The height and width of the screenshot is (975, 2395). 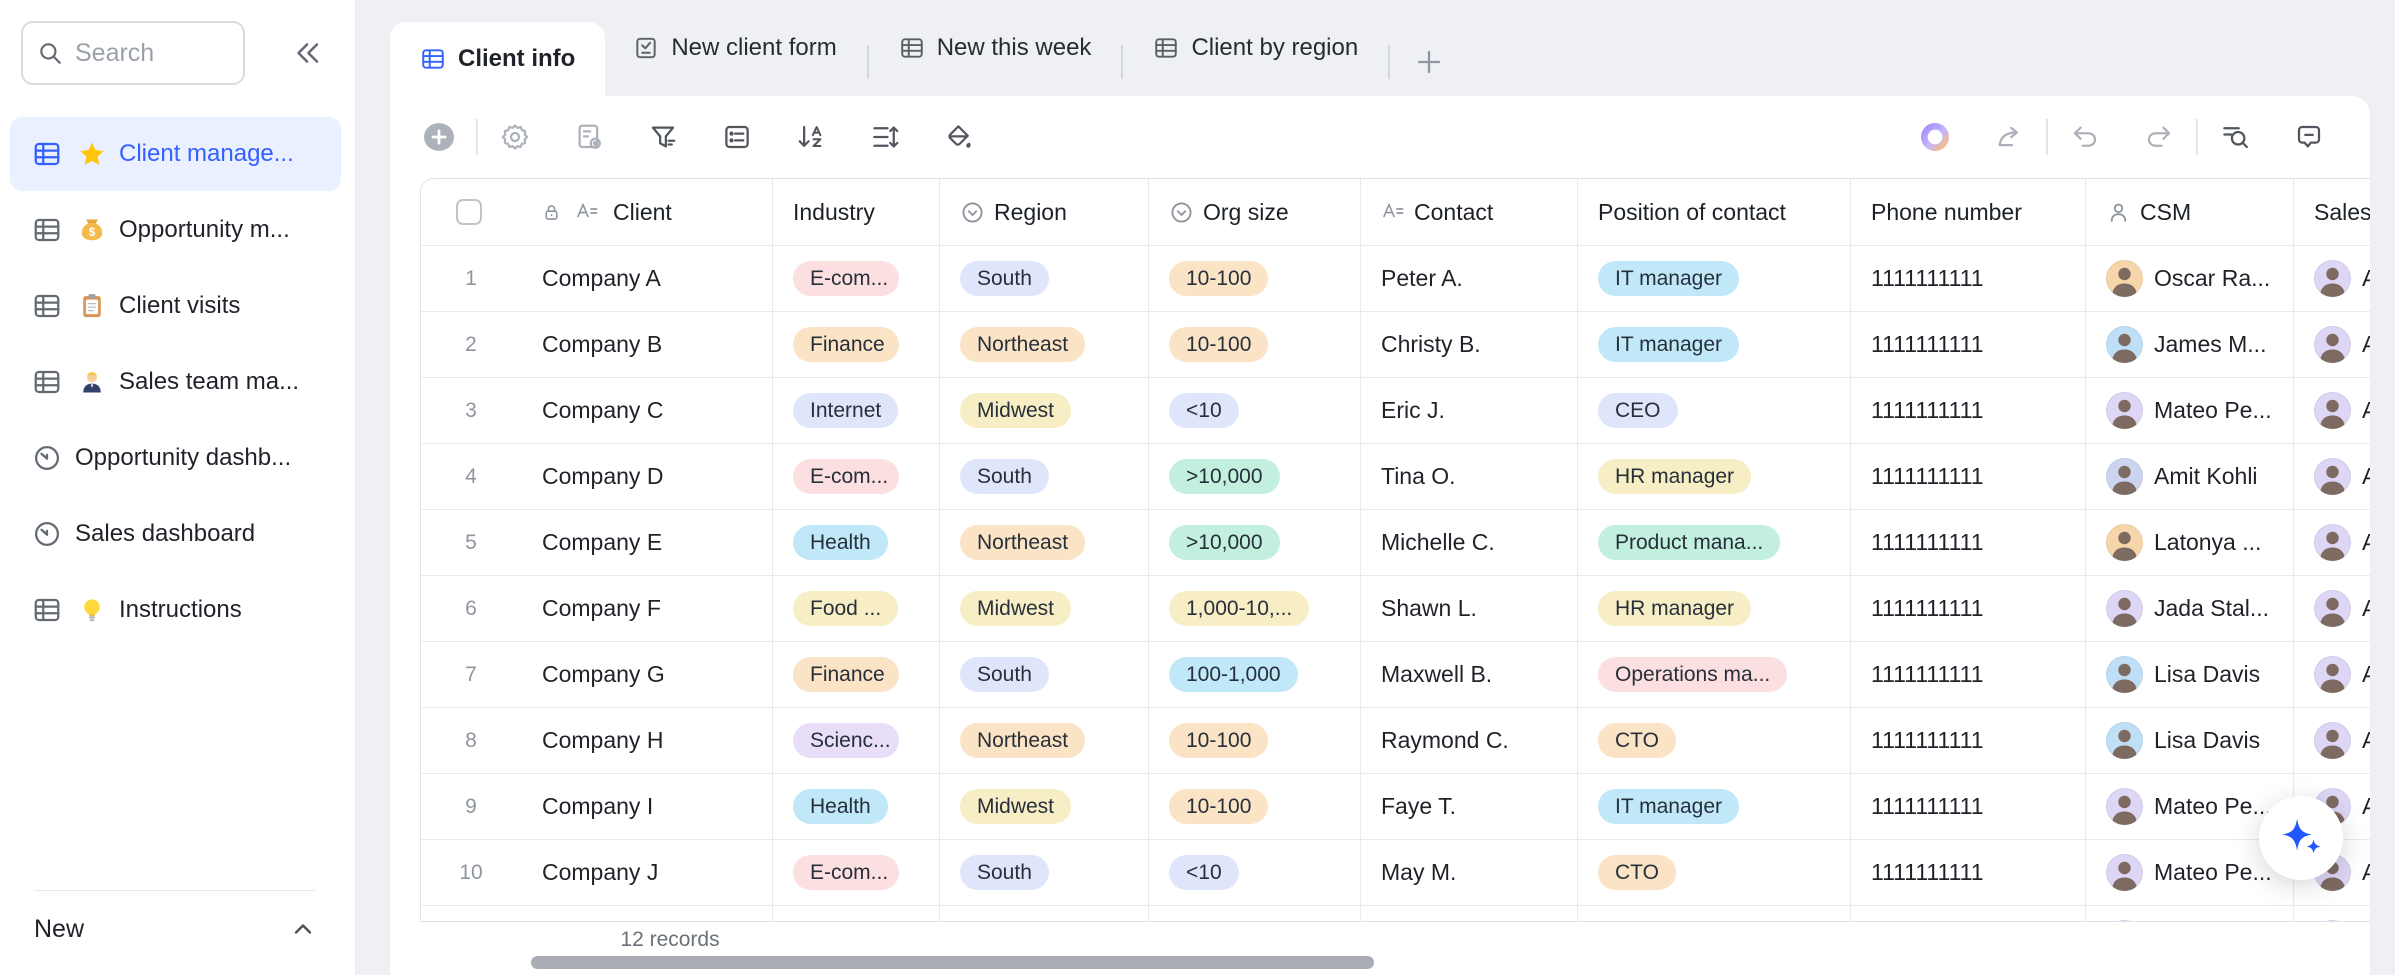 I want to click on cell-contact: Peter A., so click(x=1469, y=278).